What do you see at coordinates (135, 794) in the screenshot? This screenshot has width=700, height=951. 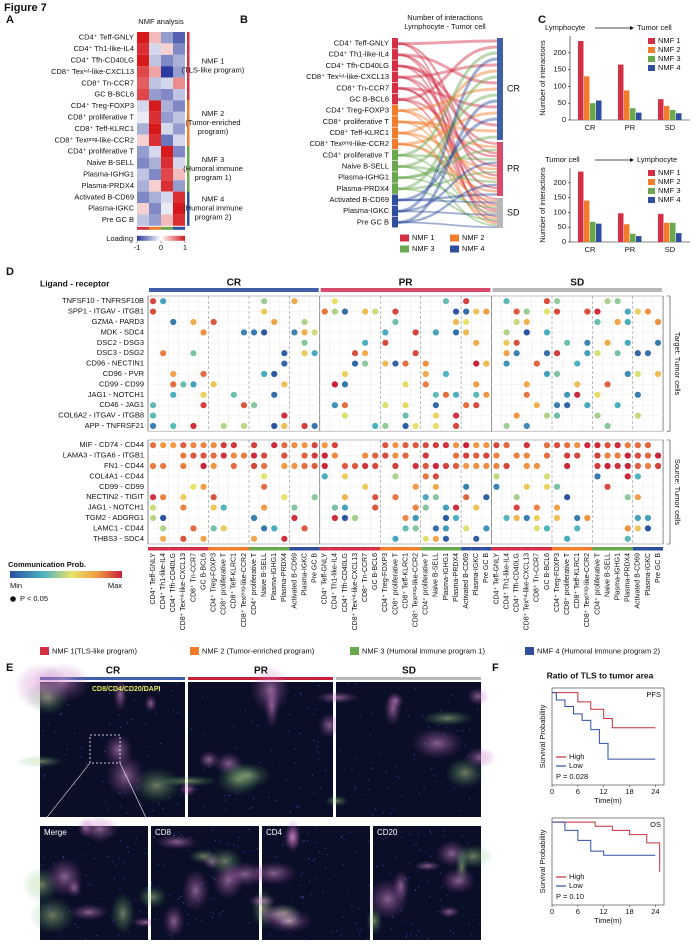 I see `zoom-line` at bounding box center [135, 794].